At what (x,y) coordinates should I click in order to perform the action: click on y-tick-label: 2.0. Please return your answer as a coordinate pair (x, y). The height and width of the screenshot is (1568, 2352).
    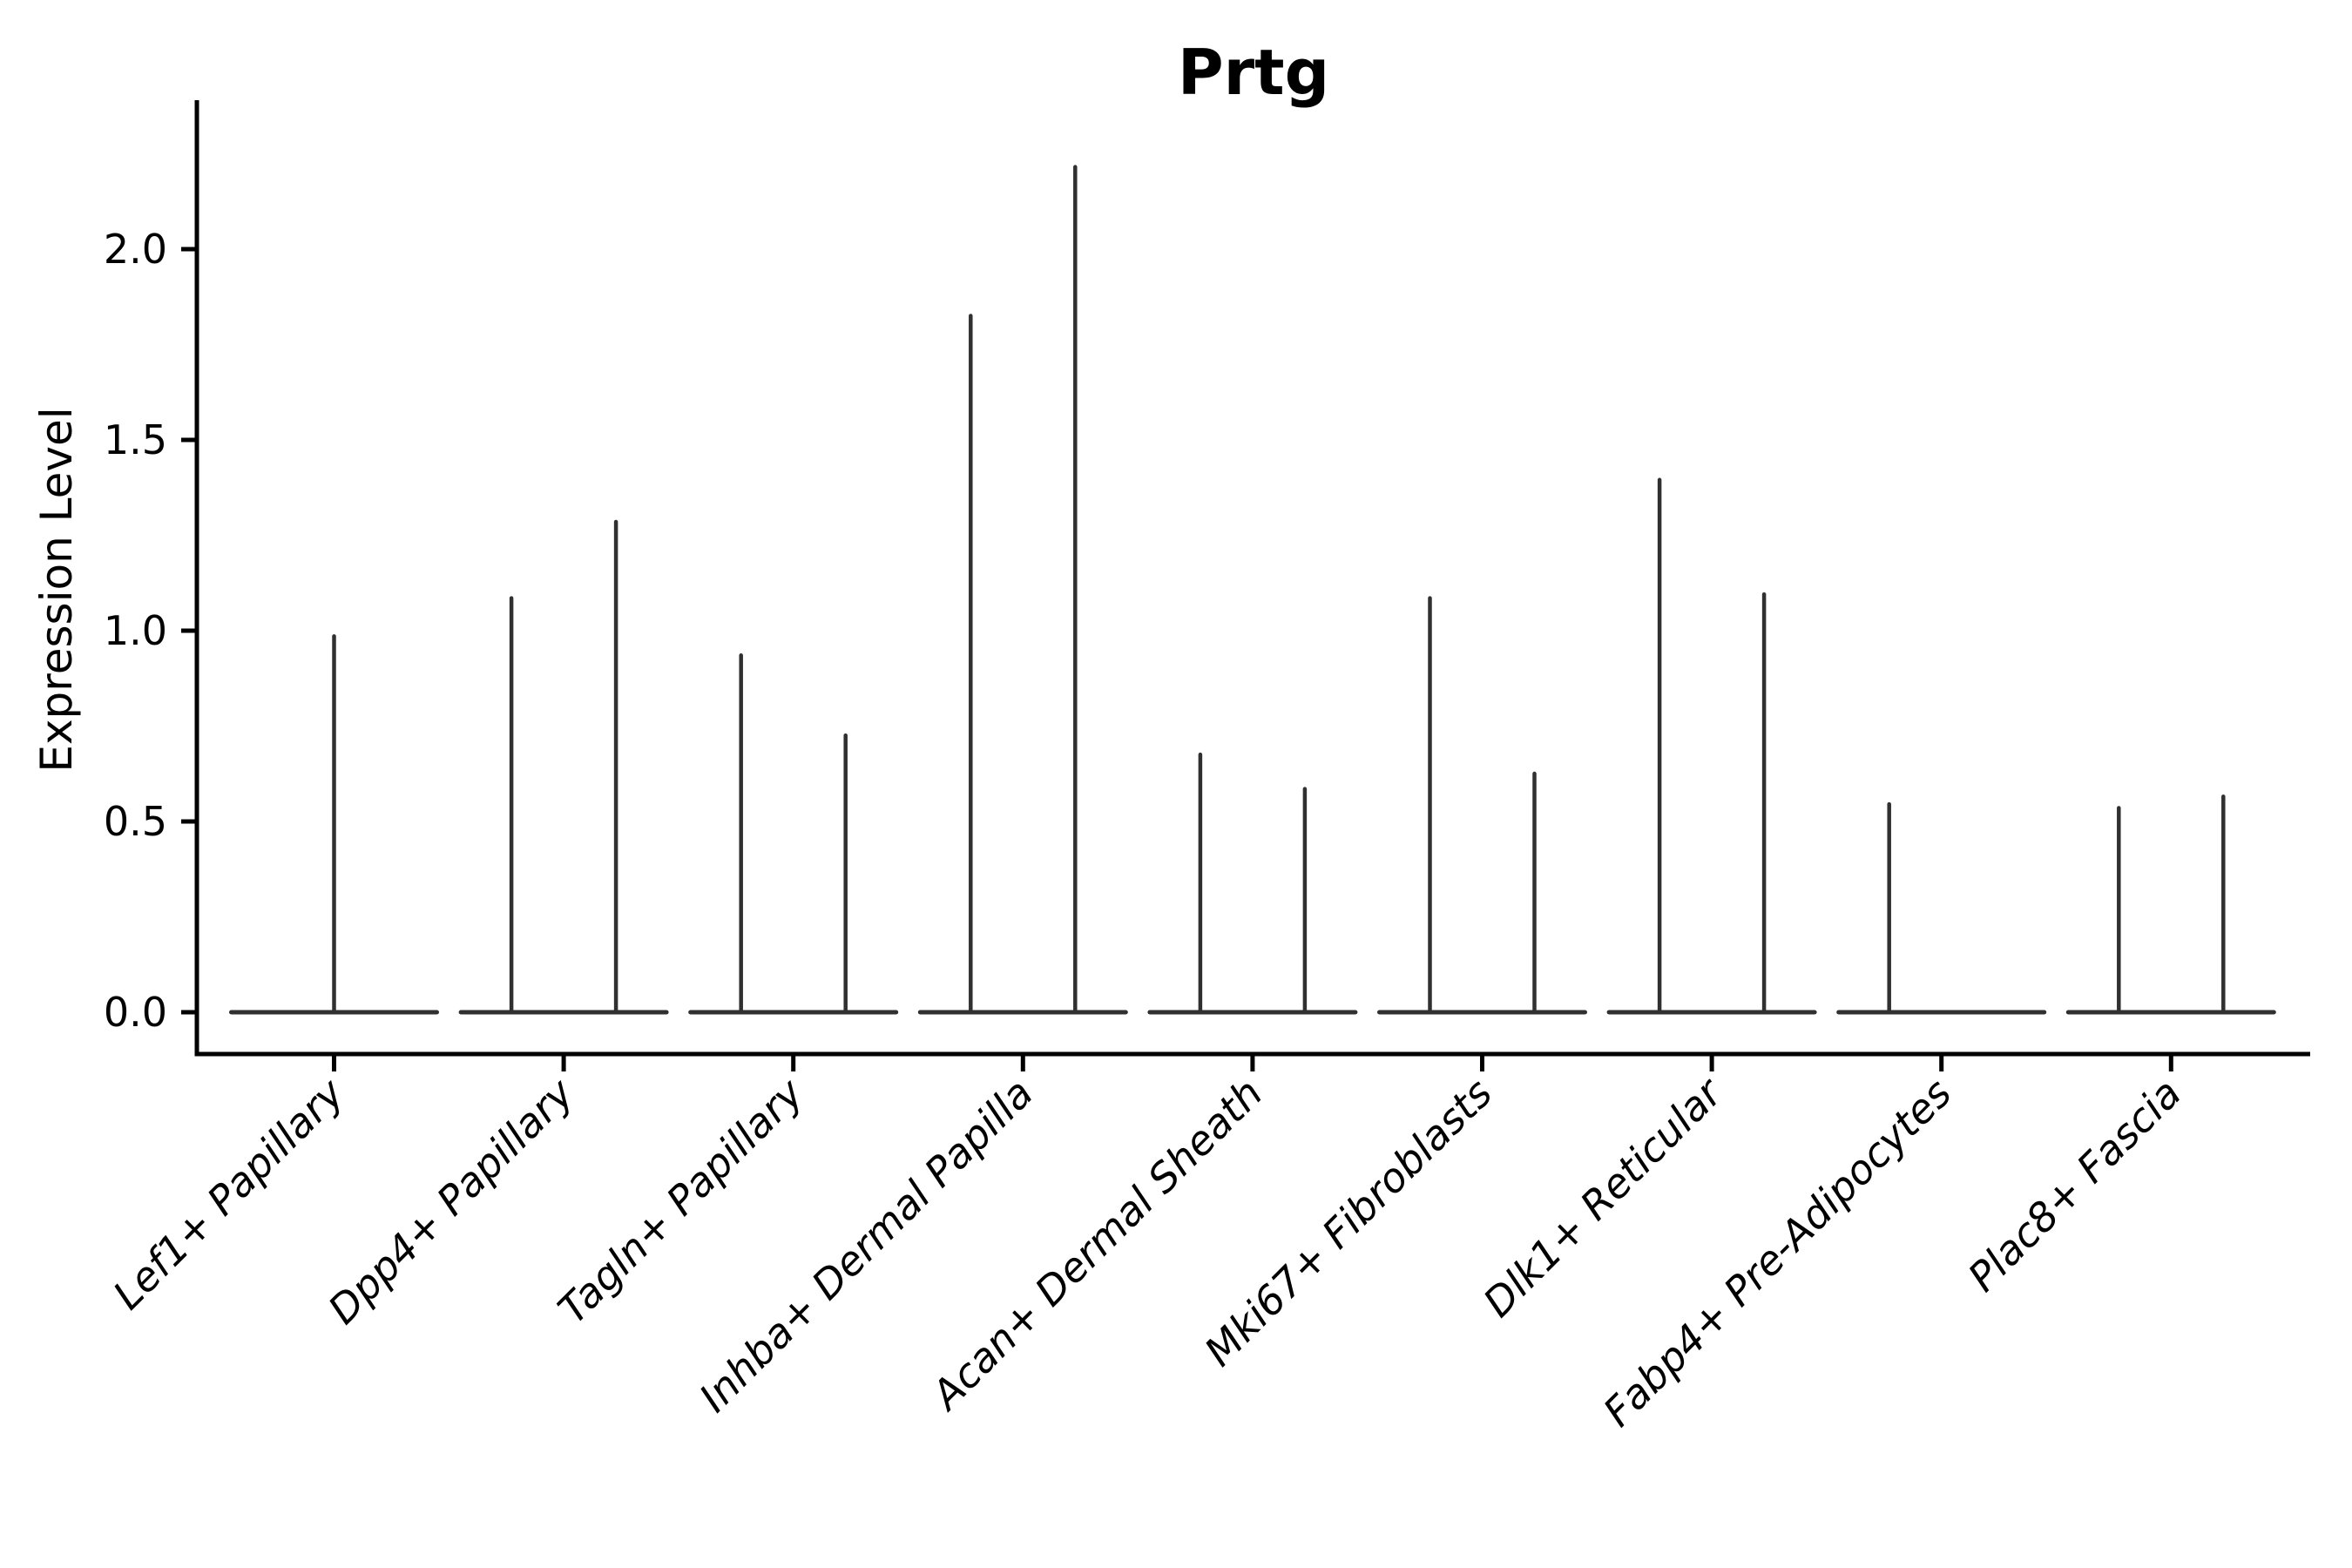
    Looking at the image, I should click on (135, 250).